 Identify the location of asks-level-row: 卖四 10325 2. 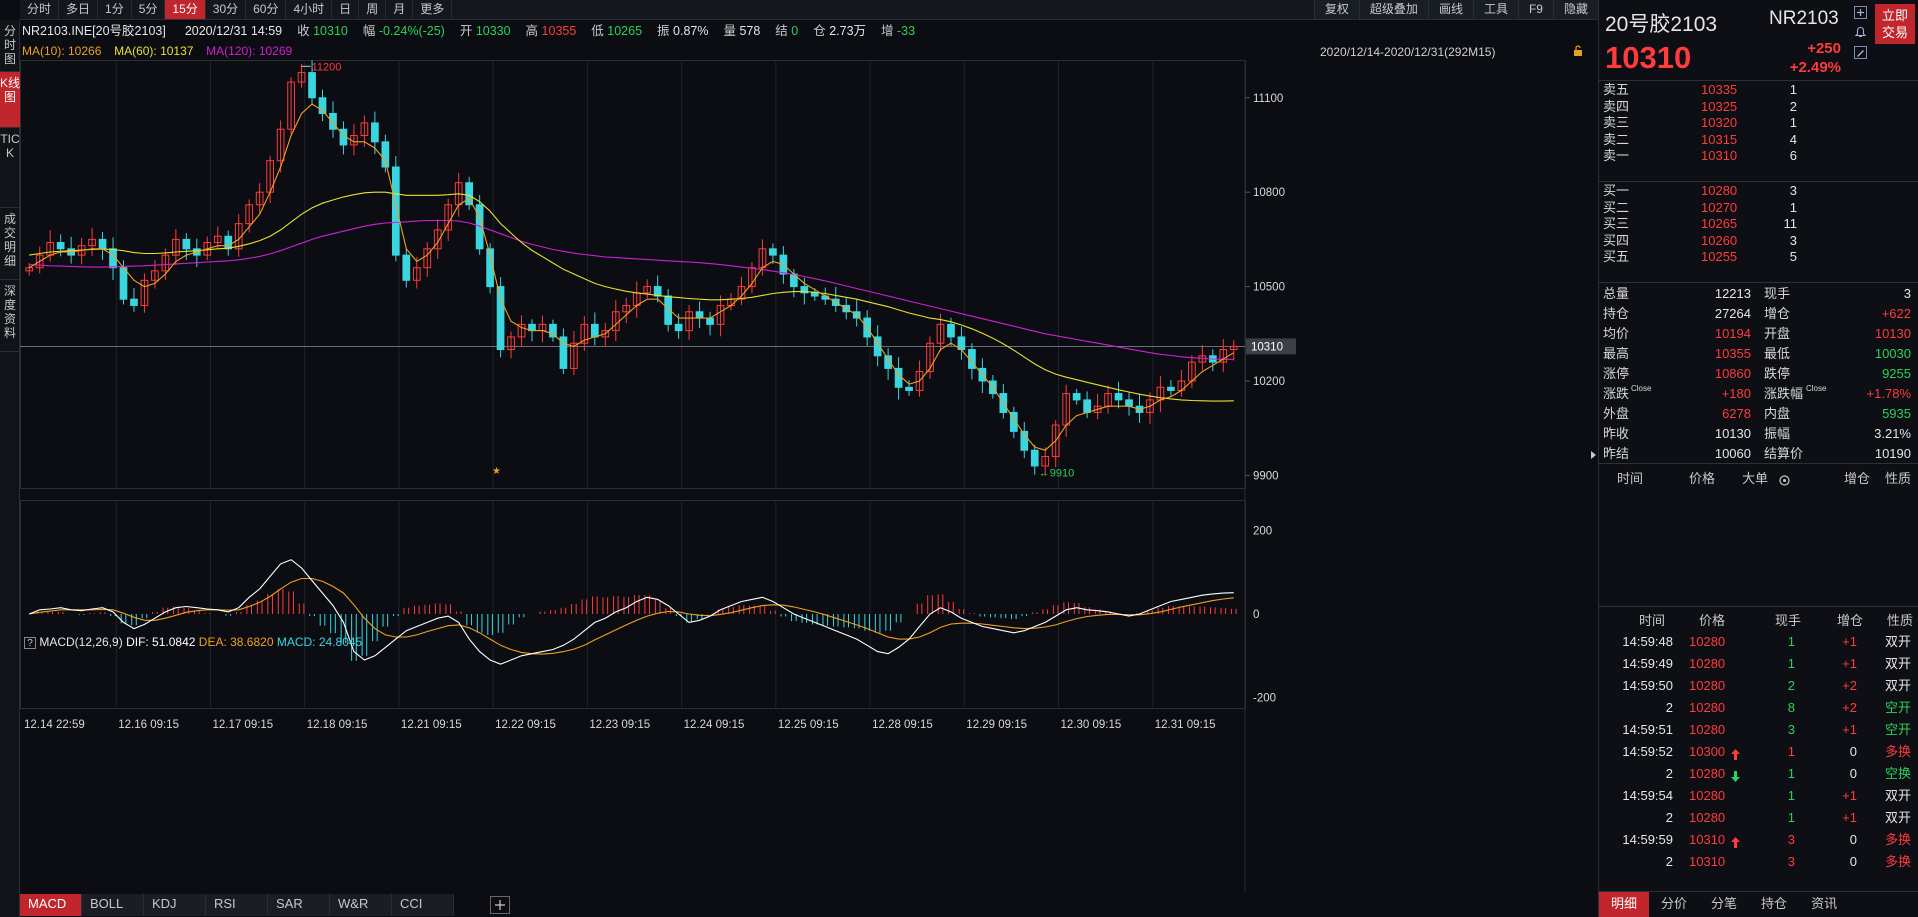
(1758, 107).